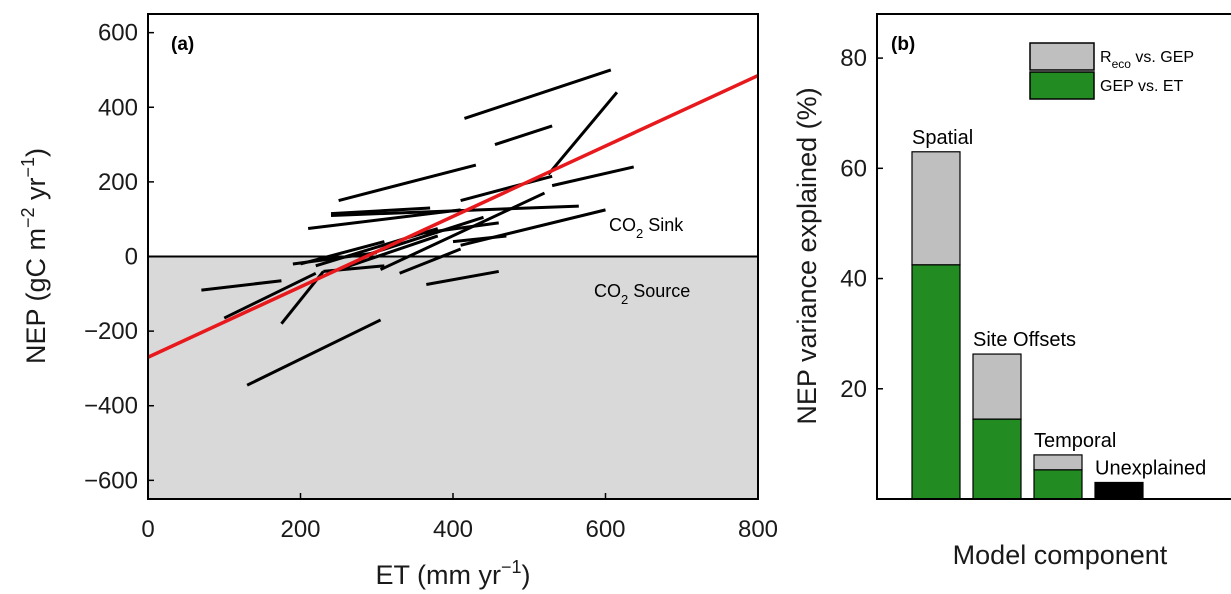 The image size is (1231, 594). I want to click on x-tick-label: 600, so click(605, 529).